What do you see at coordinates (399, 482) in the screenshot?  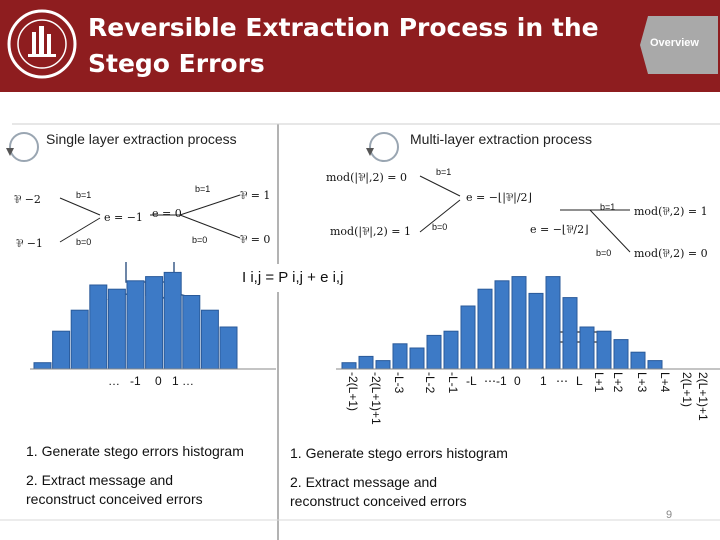 I see `right-step-2: 2. Extract message and` at bounding box center [399, 482].